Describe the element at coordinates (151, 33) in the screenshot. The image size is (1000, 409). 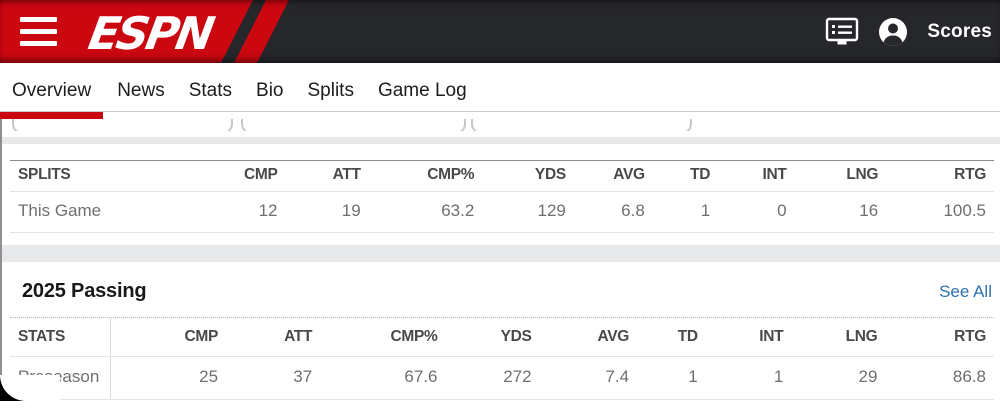
I see `espn-logo-text: ESPN` at that location.